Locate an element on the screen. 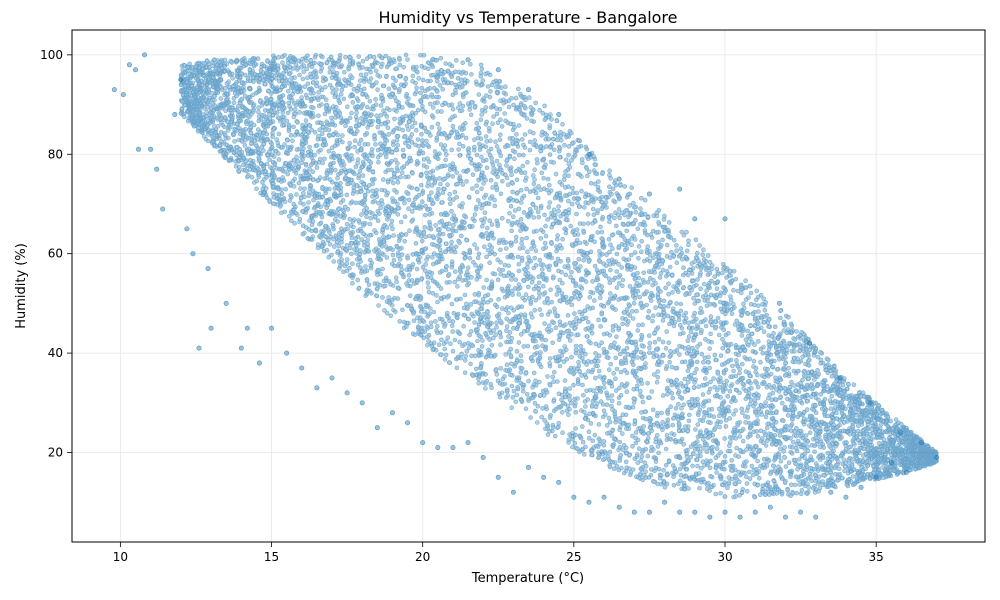 The width and height of the screenshot is (1000, 600). x-axis-label: Temperature (°C) is located at coordinates (527, 578).